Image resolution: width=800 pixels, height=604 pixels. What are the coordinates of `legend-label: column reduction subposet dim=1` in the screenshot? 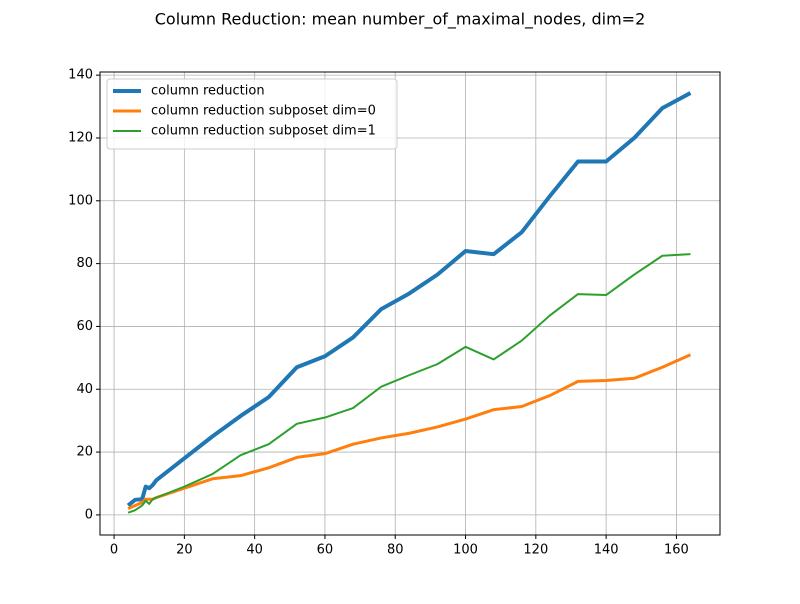 It's located at (263, 131).